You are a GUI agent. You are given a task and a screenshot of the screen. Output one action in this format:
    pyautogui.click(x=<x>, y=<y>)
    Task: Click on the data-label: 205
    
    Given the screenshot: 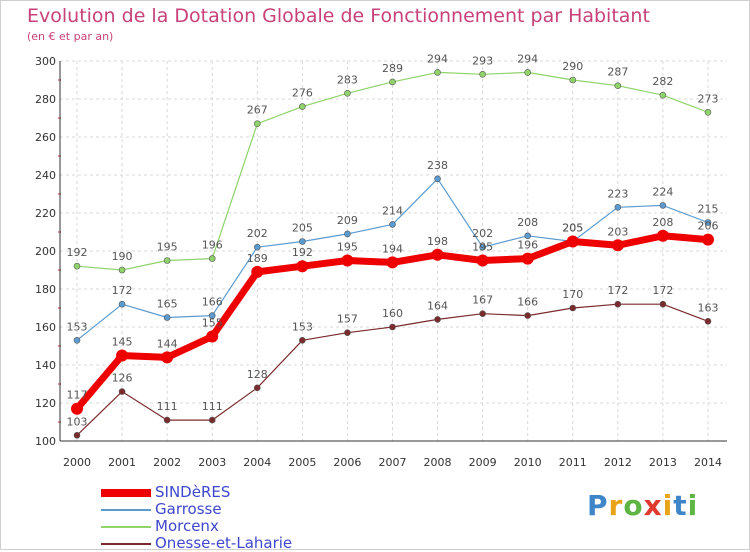 What is the action you would take?
    pyautogui.click(x=572, y=228)
    